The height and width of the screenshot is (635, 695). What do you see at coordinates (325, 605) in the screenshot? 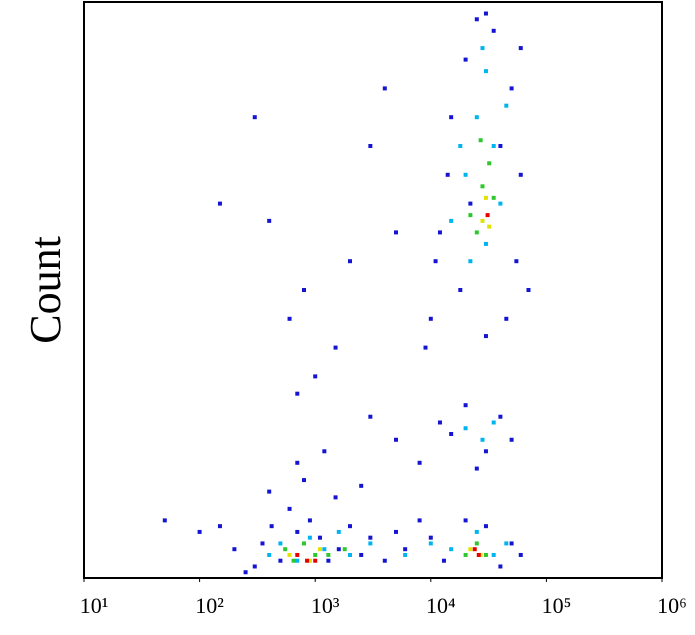
I see `x-tick-label: 10³` at bounding box center [325, 605].